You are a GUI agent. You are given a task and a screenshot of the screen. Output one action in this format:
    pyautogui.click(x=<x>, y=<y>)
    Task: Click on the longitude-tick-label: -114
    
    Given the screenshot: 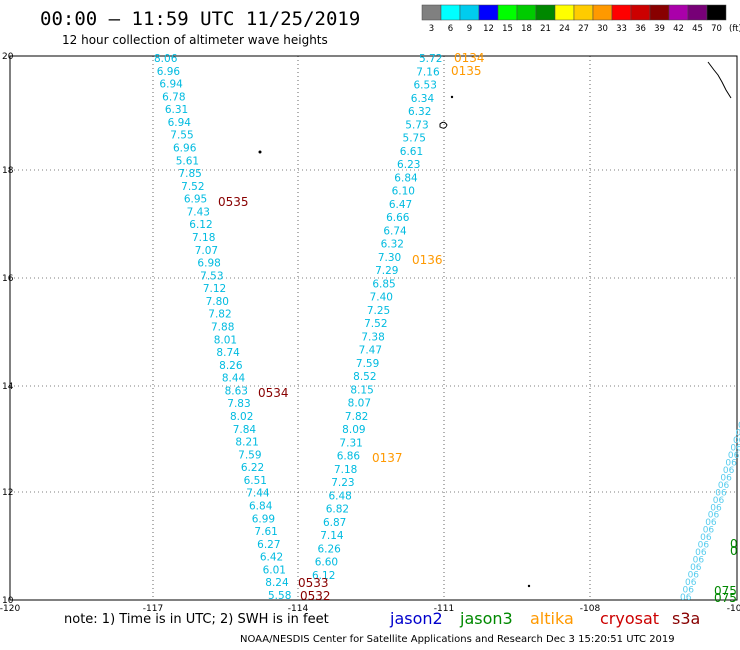 What is the action you would take?
    pyautogui.click(x=298, y=609)
    